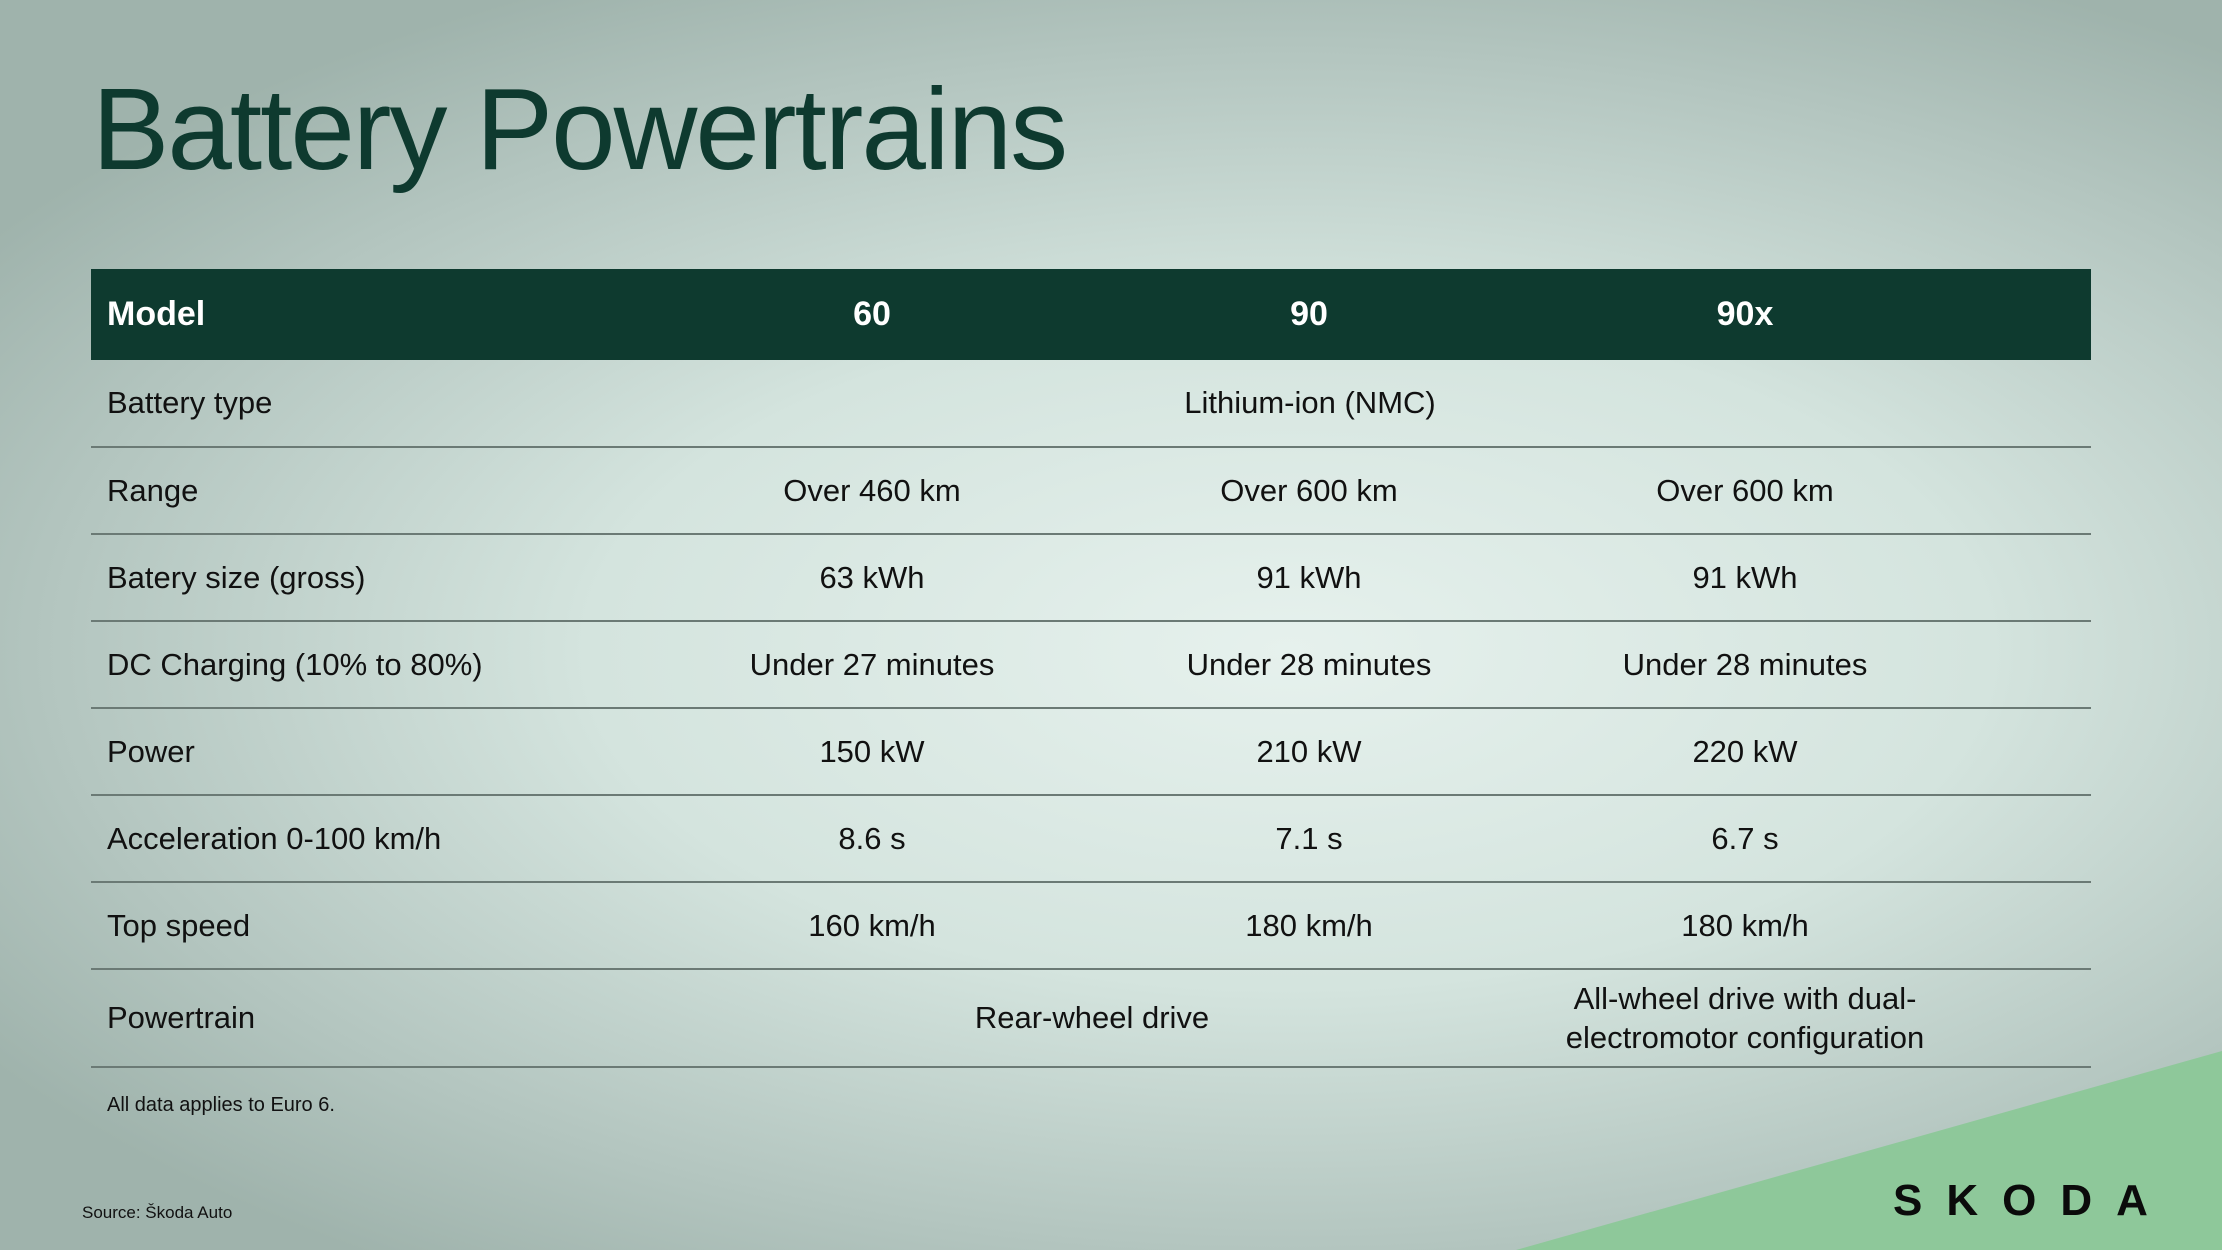 This screenshot has width=2222, height=1250. What do you see at coordinates (236, 577) in the screenshot?
I see `row-label: Batery size (gross)` at bounding box center [236, 577].